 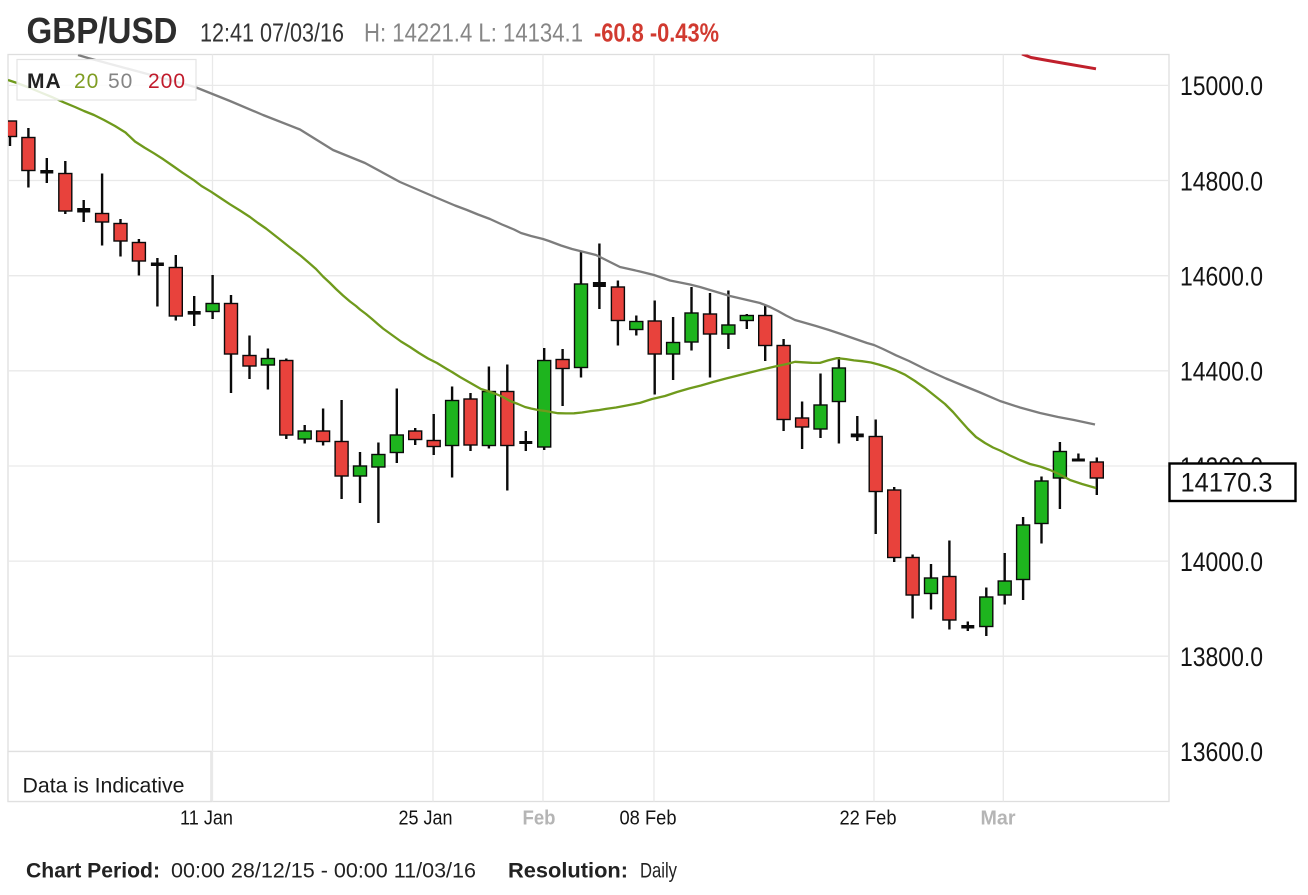 I want to click on svg-text: 13600.0, so click(x=1221, y=752).